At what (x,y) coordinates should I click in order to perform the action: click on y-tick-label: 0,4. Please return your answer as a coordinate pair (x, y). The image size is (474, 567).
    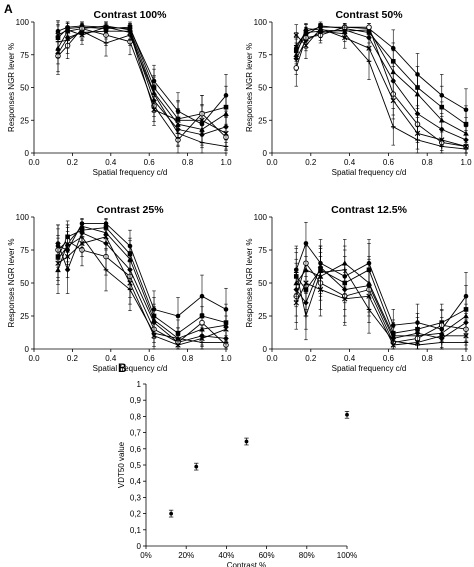
    Looking at the image, I should click on (136, 481).